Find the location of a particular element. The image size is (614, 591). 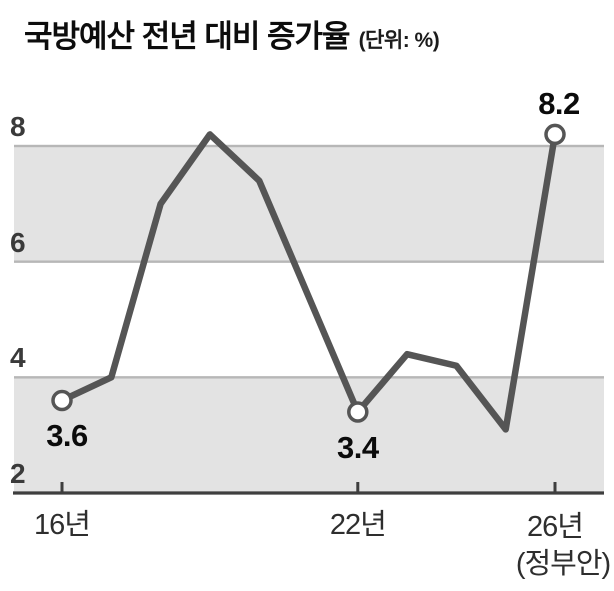

point-label-3-6: 3.6 is located at coordinates (67, 436).